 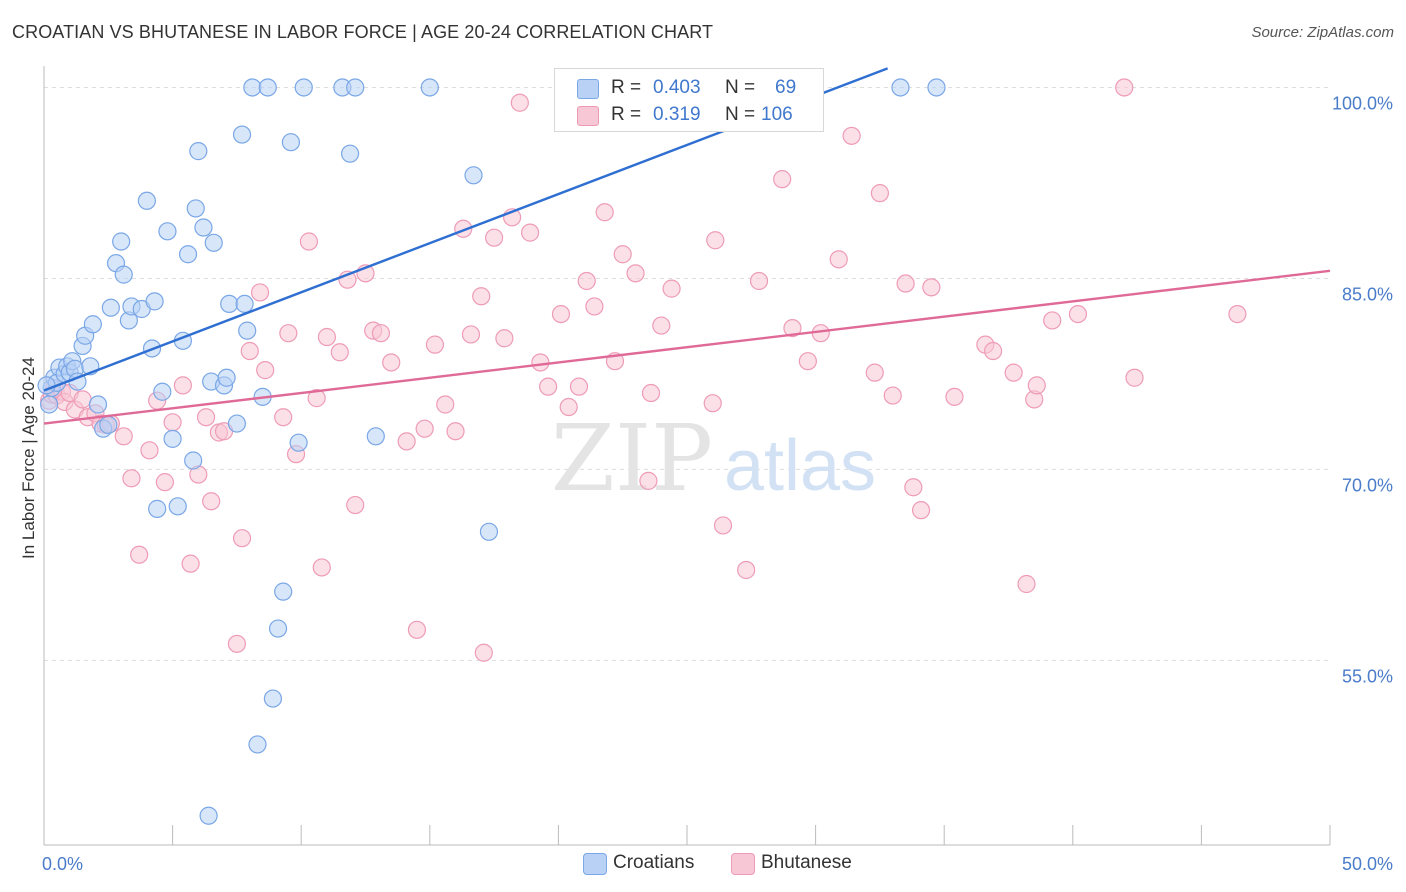 I want to click on croatians-legend-label: Croatians, so click(x=654, y=862).